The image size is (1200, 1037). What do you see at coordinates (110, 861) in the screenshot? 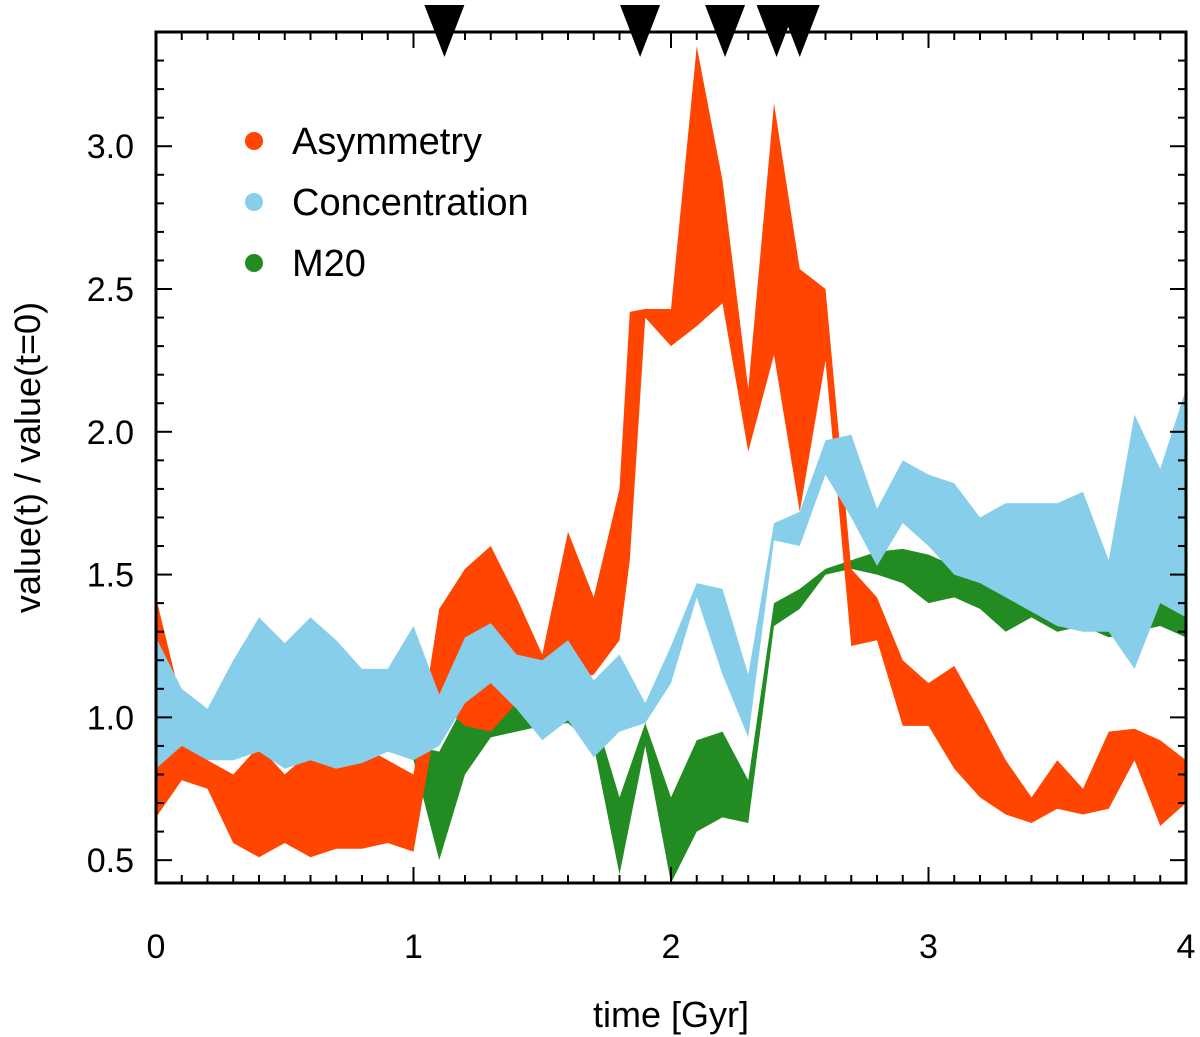
I see `y-tick-label: 0.5` at bounding box center [110, 861].